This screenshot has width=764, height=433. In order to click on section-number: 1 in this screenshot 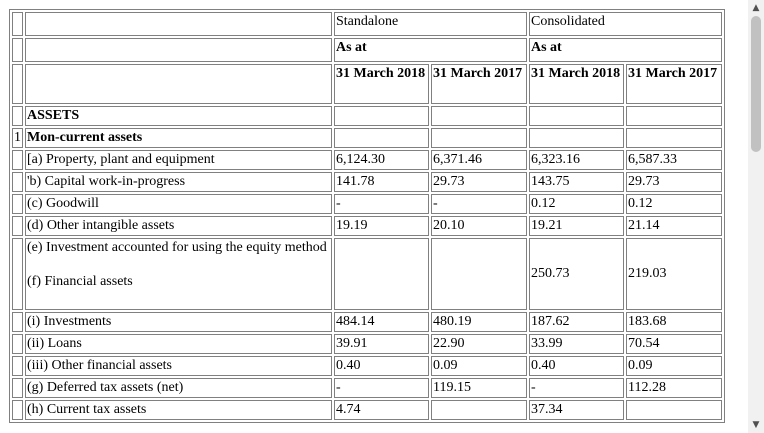, I will do `click(17, 138)`.